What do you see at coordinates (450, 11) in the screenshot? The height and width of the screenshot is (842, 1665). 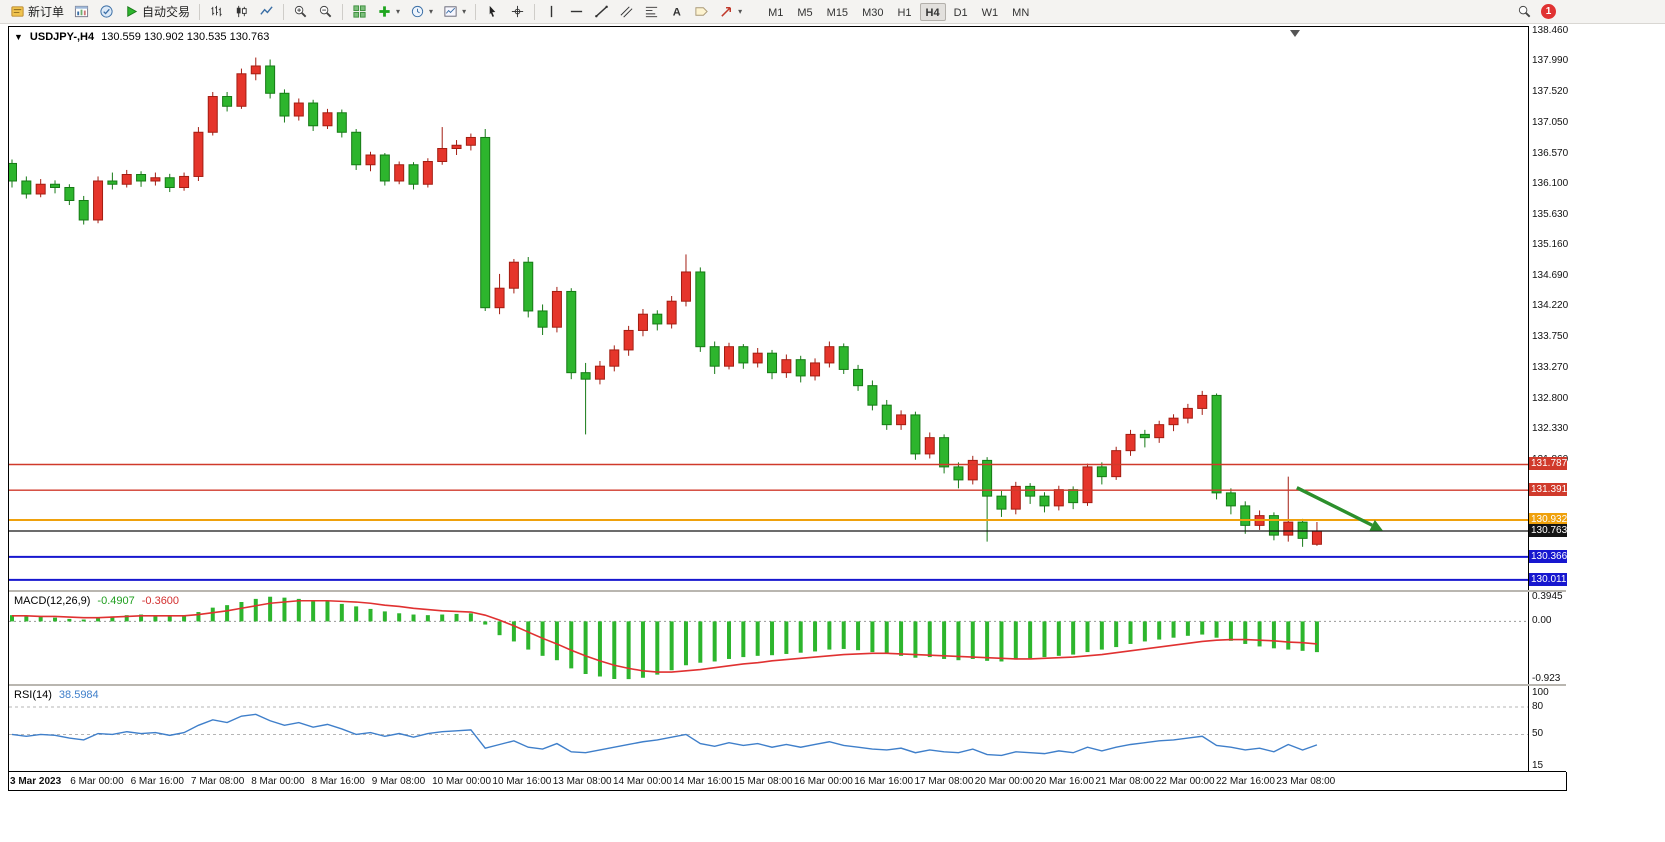 I see `template-icon` at bounding box center [450, 11].